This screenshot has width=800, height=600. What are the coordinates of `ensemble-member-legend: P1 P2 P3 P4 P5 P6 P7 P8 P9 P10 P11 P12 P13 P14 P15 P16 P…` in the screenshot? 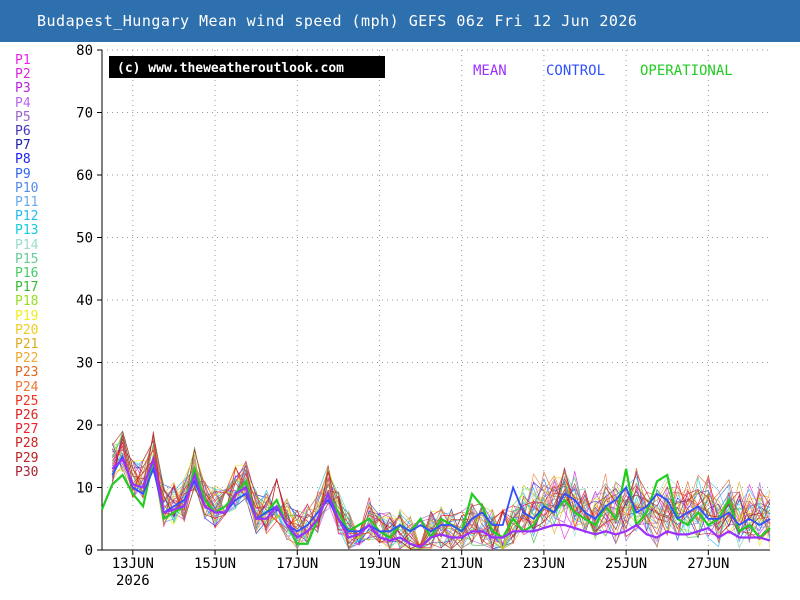 It's located at (27, 266).